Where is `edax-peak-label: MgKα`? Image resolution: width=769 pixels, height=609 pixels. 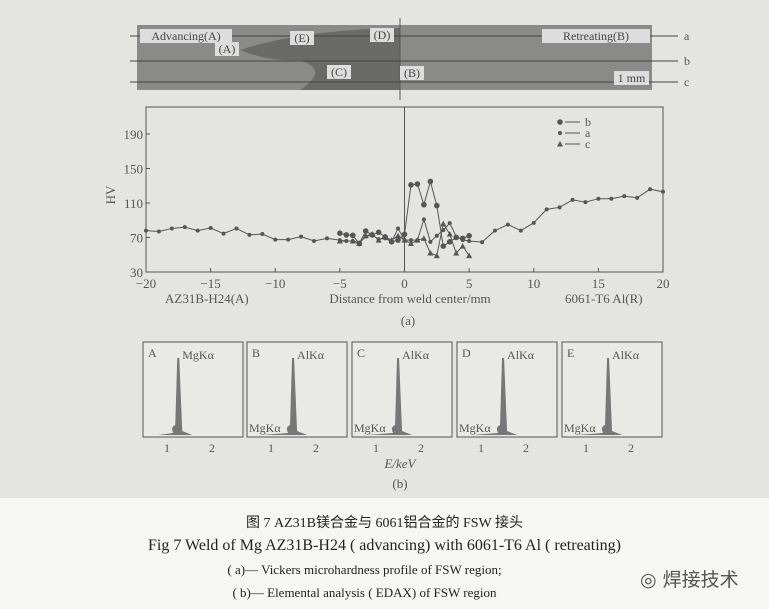 edax-peak-label: MgKα is located at coordinates (198, 355).